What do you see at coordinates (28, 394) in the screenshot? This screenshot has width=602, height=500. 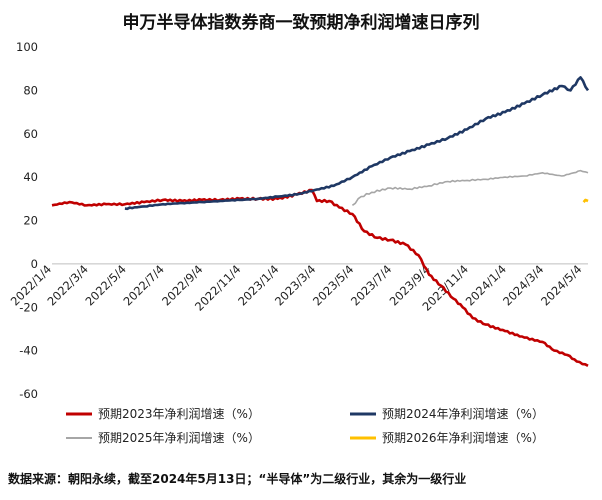 I see `y-tick-label: -60` at bounding box center [28, 394].